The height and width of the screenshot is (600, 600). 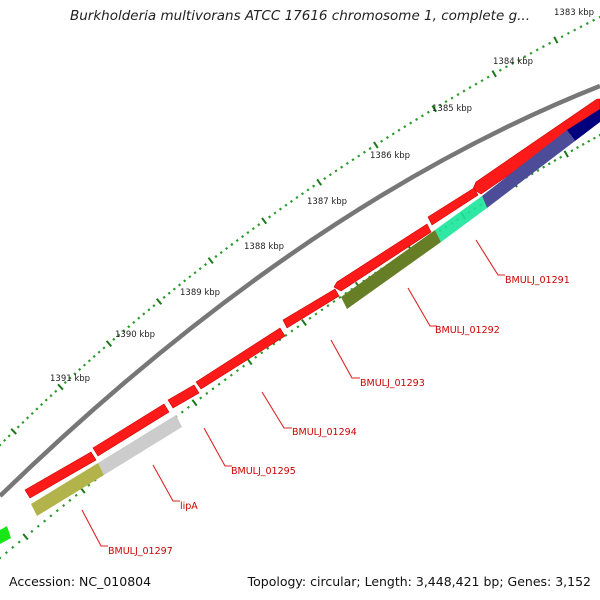 I want to click on feature-grey, so click(x=140, y=445).